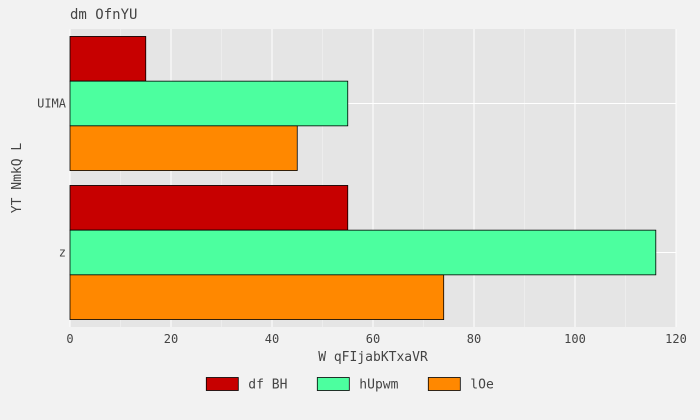  I want to click on x-tick-label: 120, so click(676, 339).